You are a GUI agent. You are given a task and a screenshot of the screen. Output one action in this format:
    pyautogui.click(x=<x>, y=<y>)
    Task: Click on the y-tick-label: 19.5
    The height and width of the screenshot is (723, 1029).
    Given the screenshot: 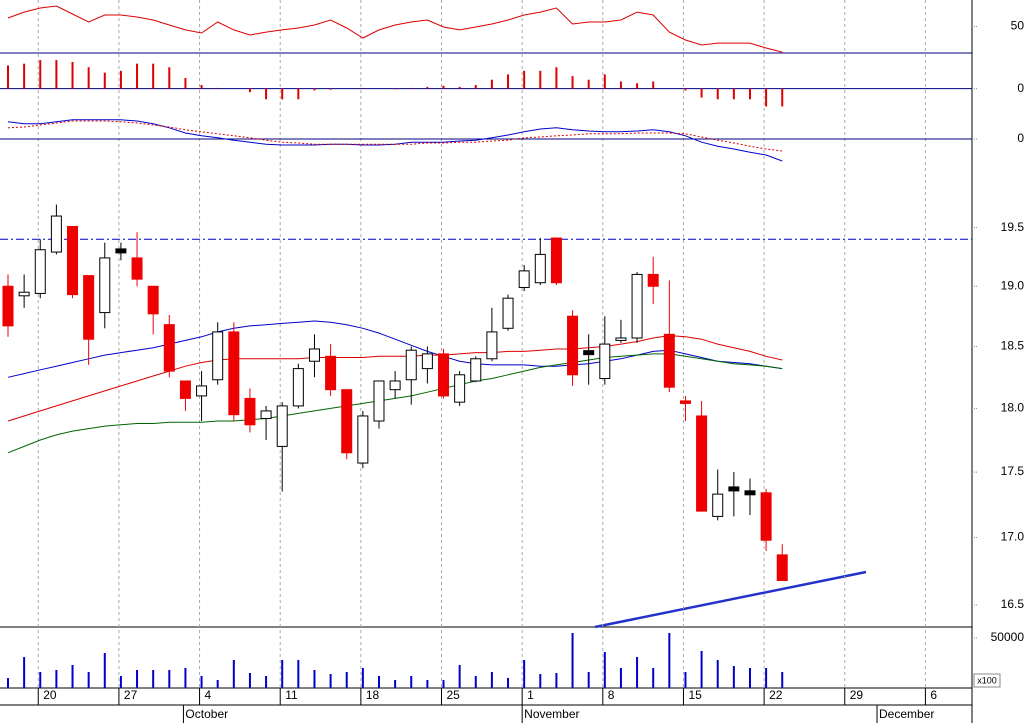 What is the action you would take?
    pyautogui.click(x=1013, y=227)
    